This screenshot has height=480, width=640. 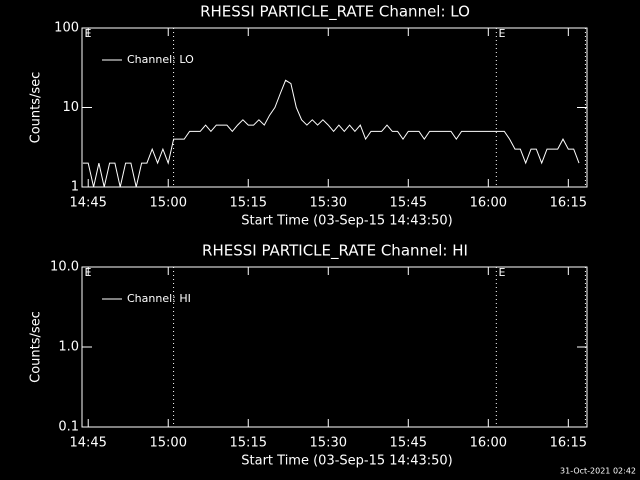 I want to click on chart-title: RHESSI PARTICLE_RATE Channel: LO, so click(x=335, y=12).